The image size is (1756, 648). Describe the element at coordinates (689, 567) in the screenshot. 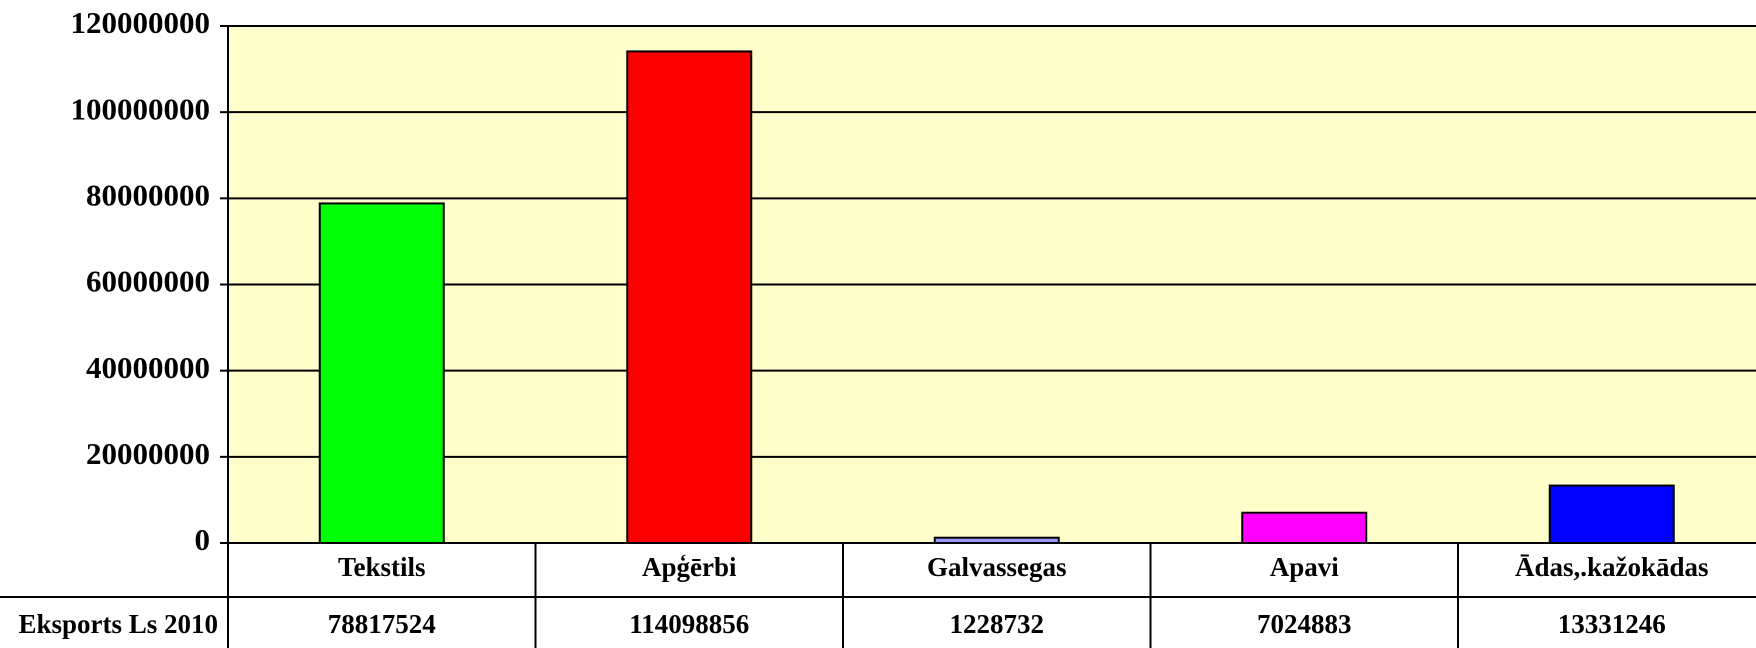

I see `category-label: Apģērbi` at that location.